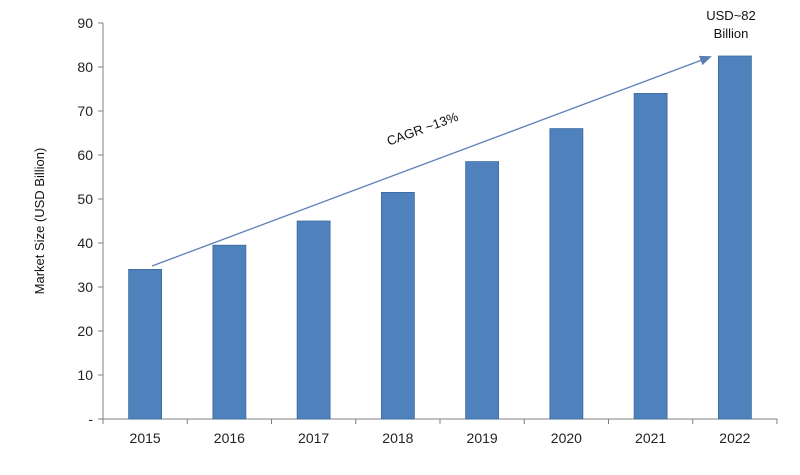 Image resolution: width=800 pixels, height=475 pixels. I want to click on x-tick-label-2016: 2016, so click(229, 438).